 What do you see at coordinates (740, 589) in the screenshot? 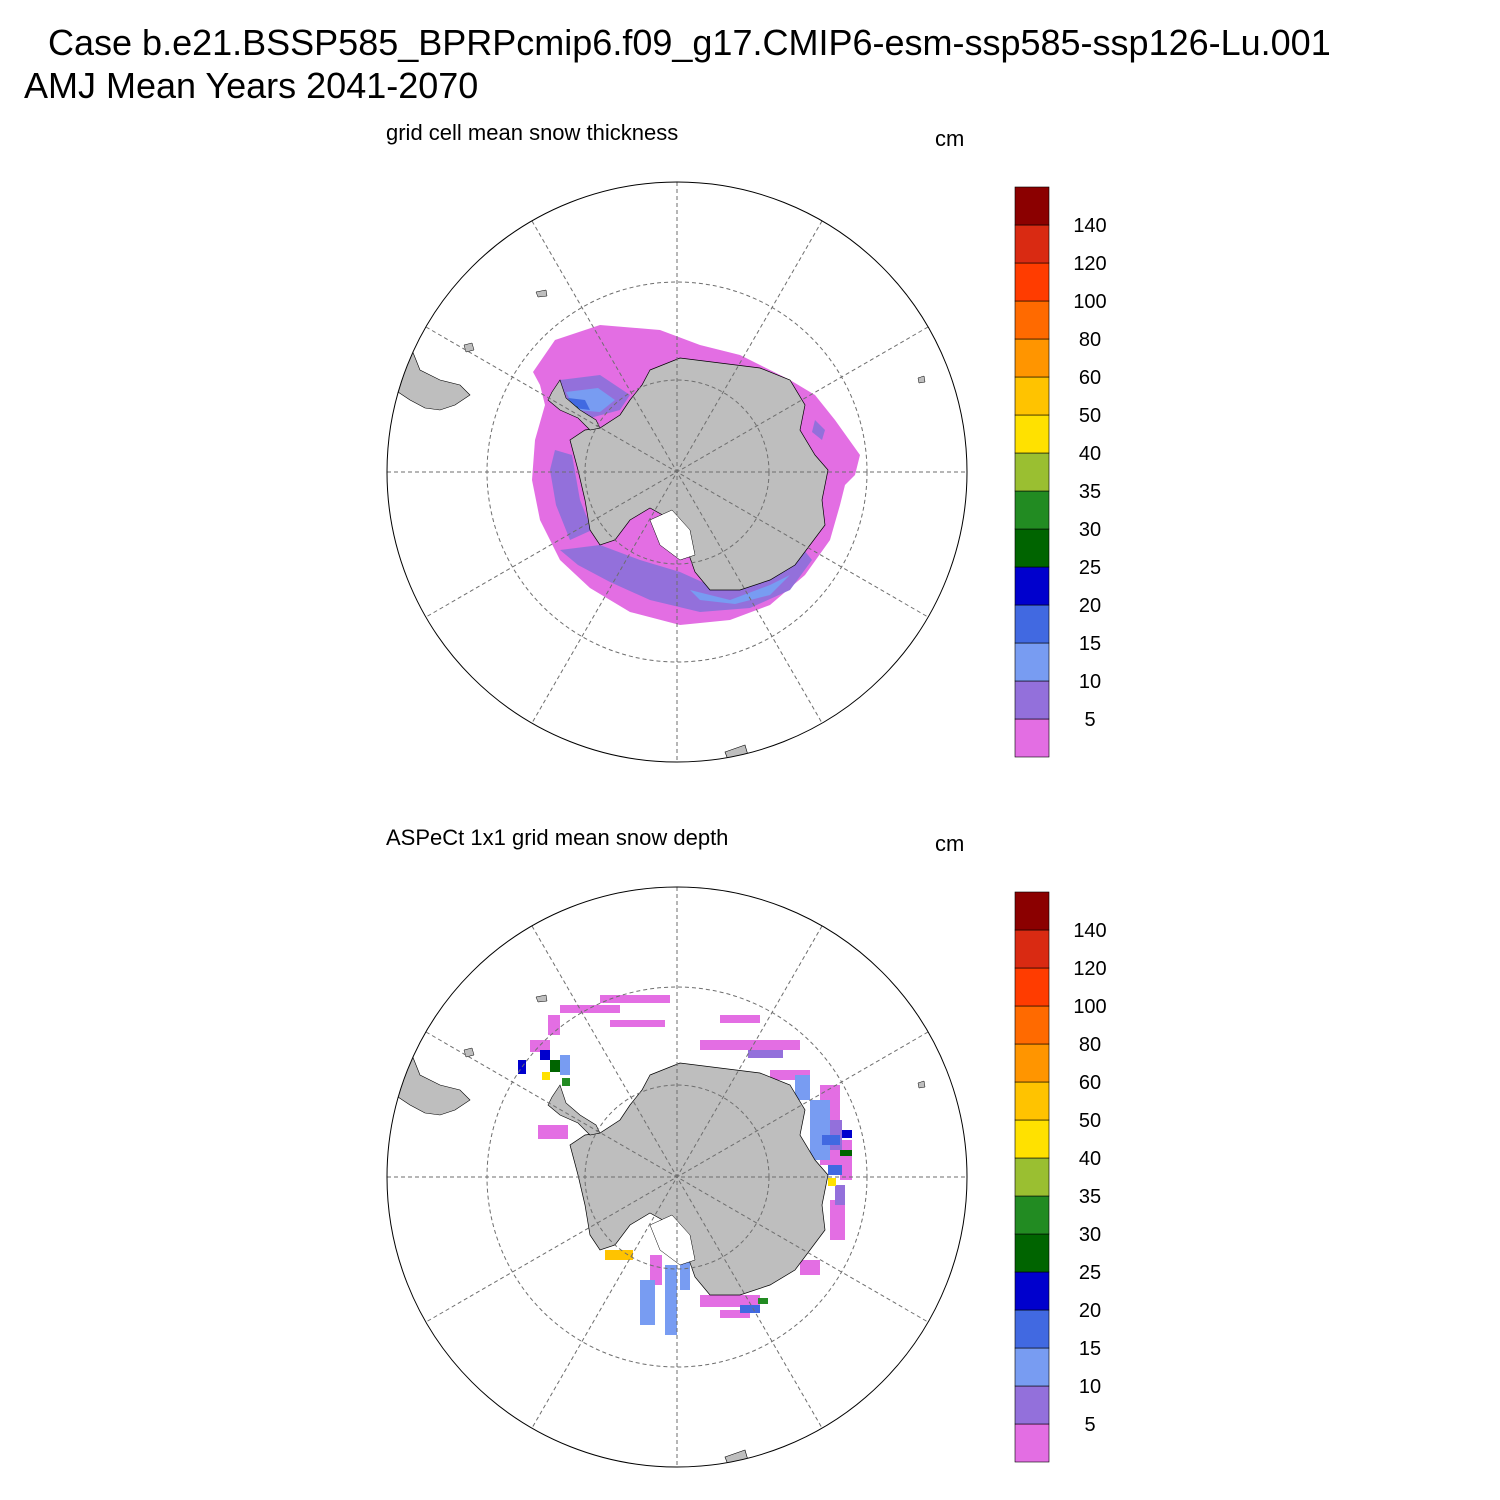
I see `snow-field-10cm-south` at bounding box center [740, 589].